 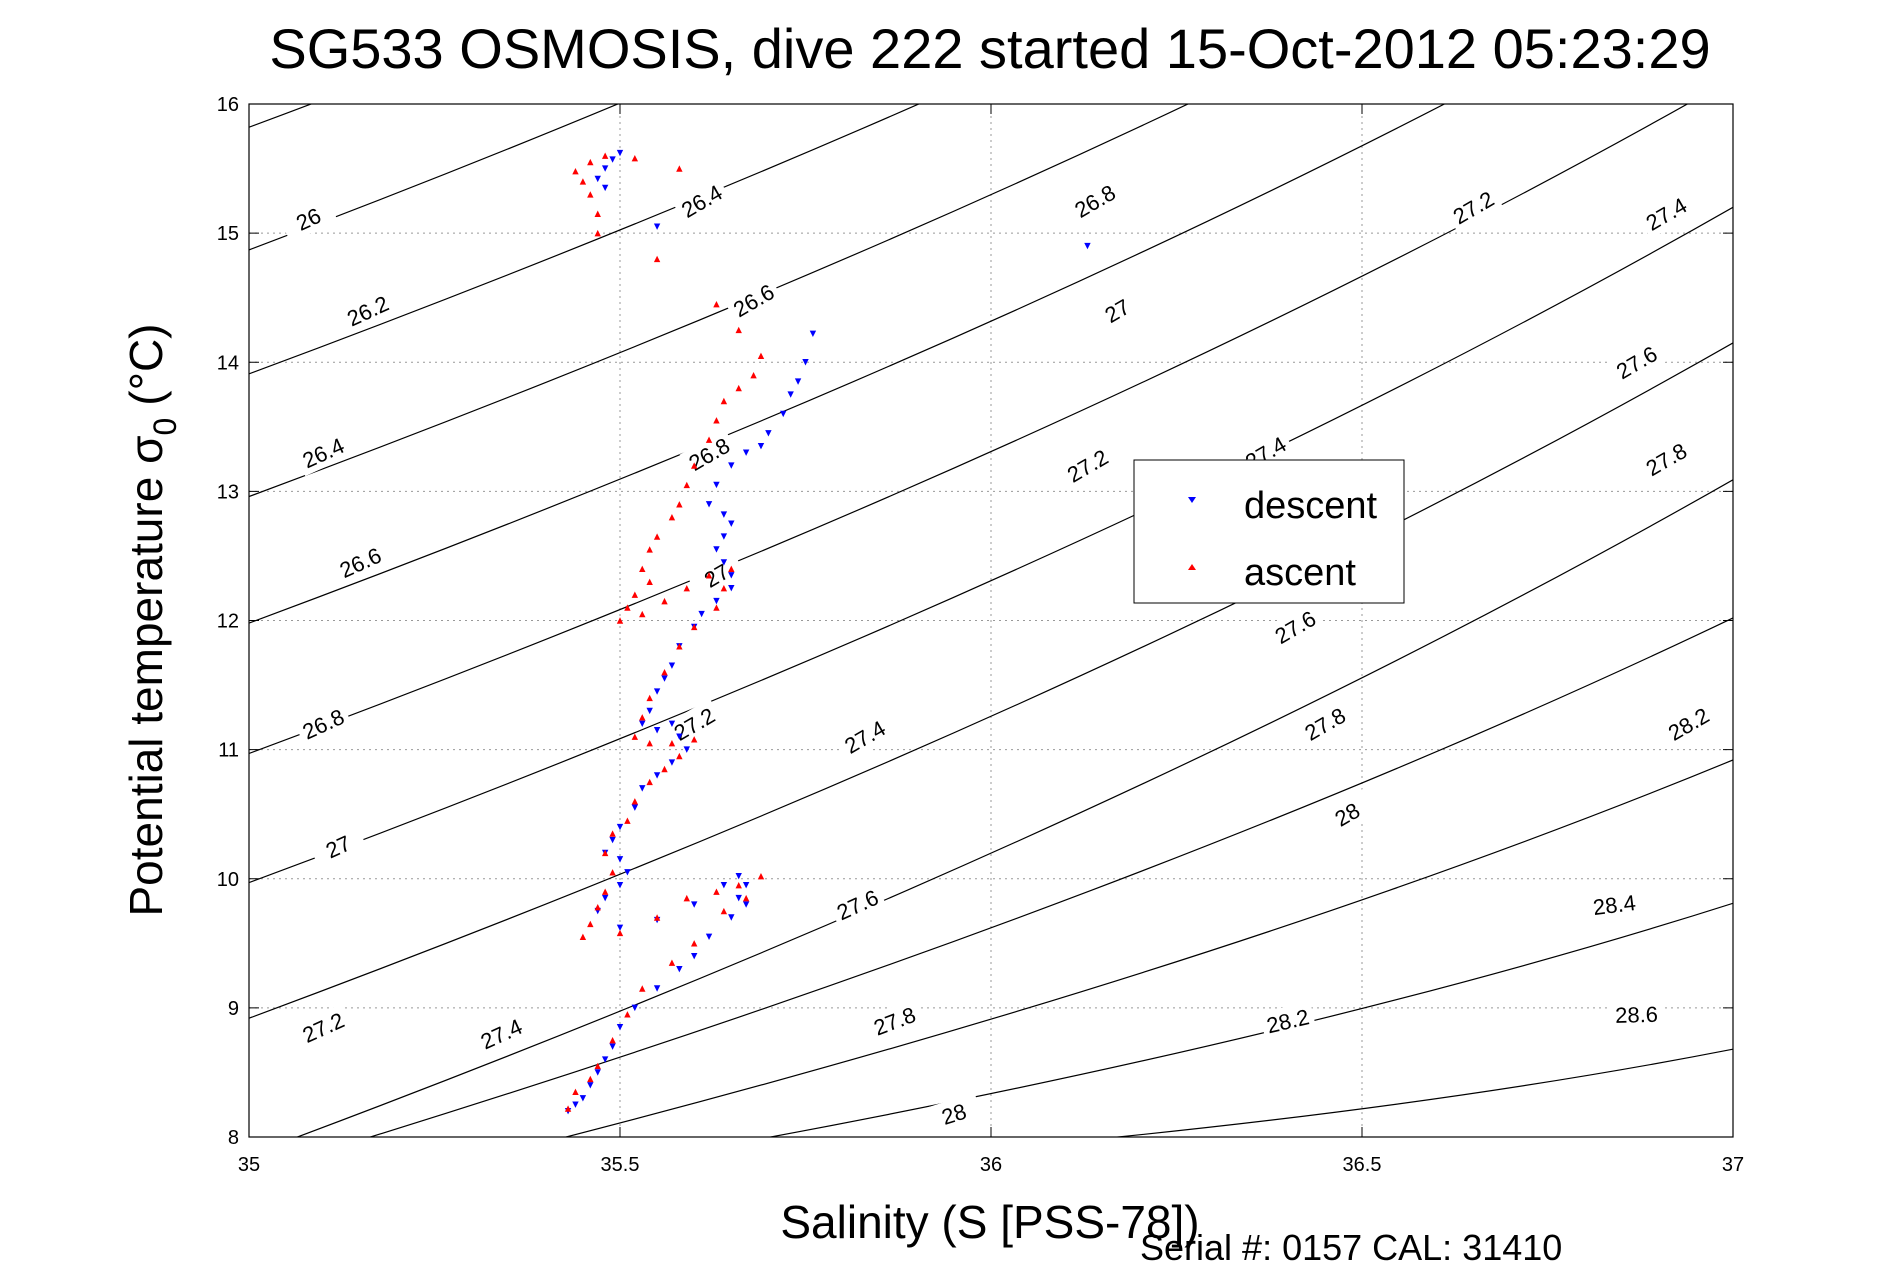 What do you see at coordinates (620, 1165) in the screenshot?
I see `x-tick-label: 35.5` at bounding box center [620, 1165].